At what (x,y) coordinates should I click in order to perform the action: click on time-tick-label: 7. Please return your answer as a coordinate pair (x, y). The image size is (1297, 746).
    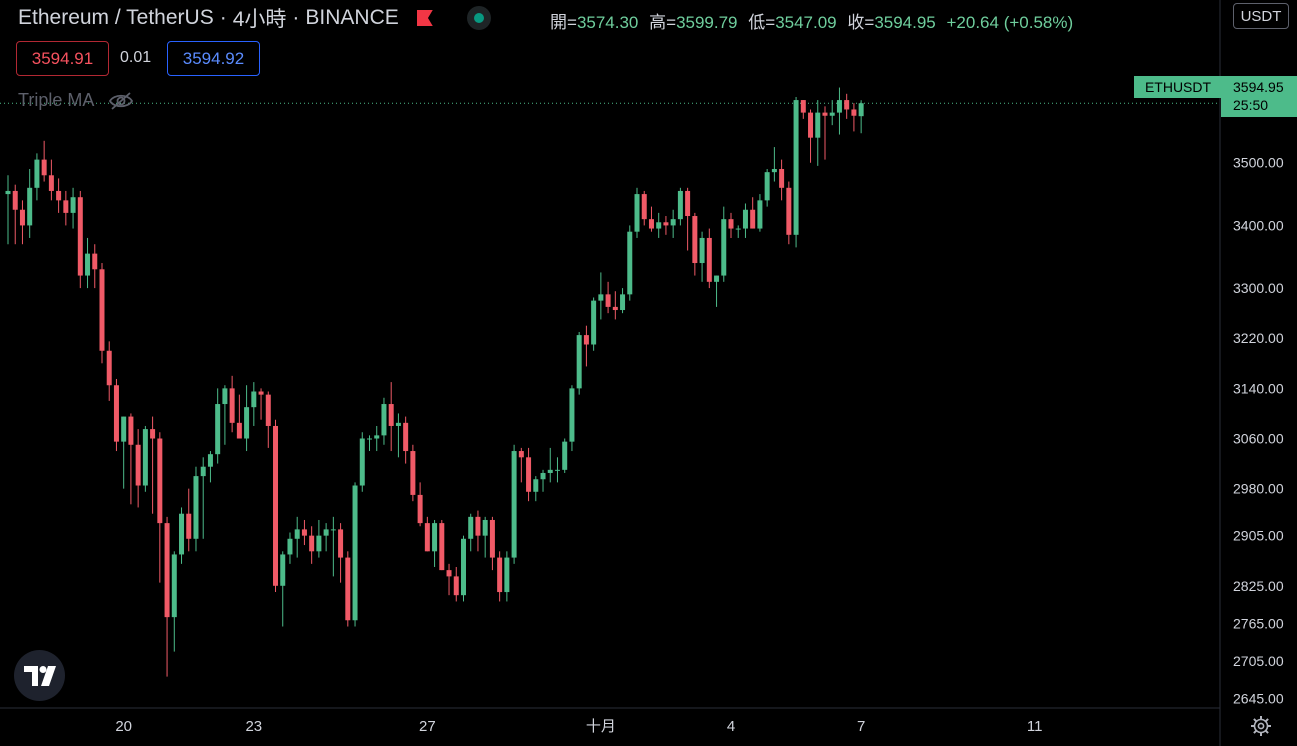
    Looking at the image, I should click on (861, 726).